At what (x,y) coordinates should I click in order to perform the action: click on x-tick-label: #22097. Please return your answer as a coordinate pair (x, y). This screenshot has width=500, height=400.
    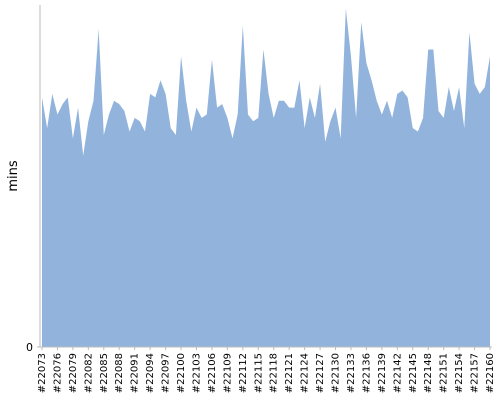
    Looking at the image, I should click on (166, 373).